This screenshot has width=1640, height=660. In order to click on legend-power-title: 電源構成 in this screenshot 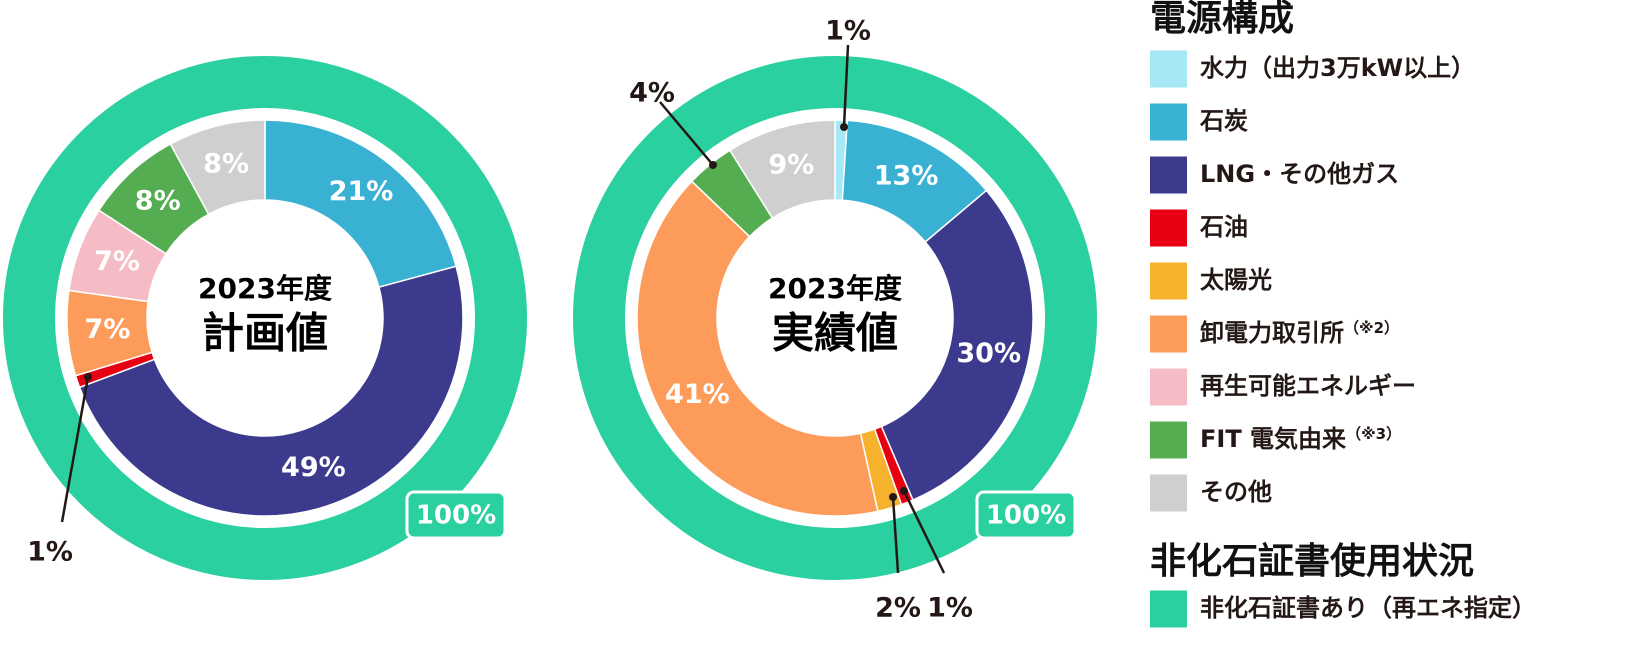, I will do `click(1222, 19)`.